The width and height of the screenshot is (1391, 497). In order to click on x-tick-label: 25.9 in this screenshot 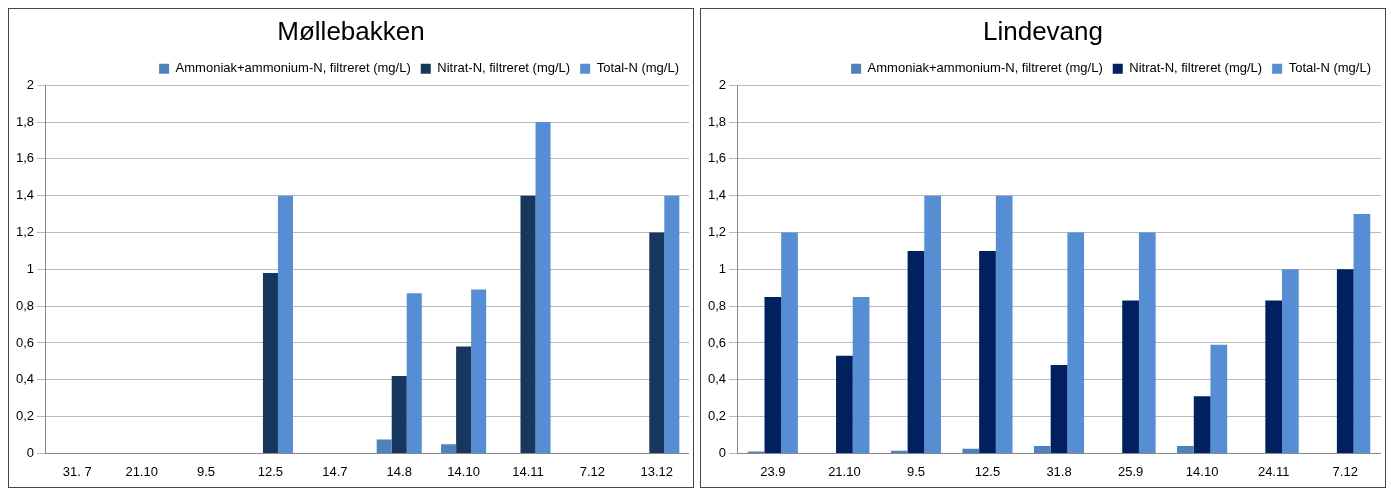, I will do `click(1130, 471)`.